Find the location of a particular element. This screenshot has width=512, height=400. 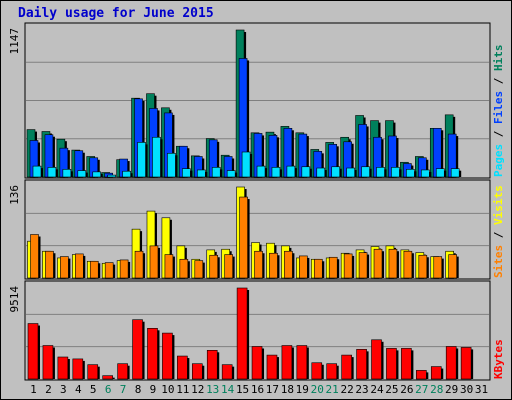

x-tick-label: 24 is located at coordinates (377, 389).